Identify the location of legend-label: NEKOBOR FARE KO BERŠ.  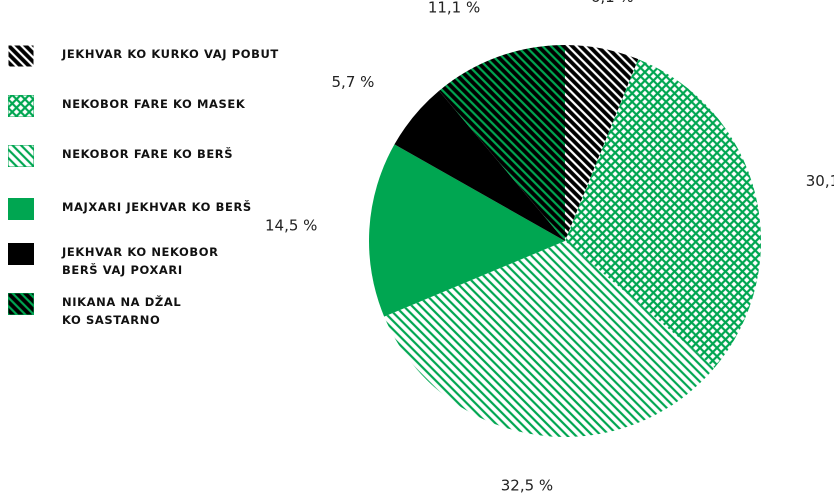
(148, 154).